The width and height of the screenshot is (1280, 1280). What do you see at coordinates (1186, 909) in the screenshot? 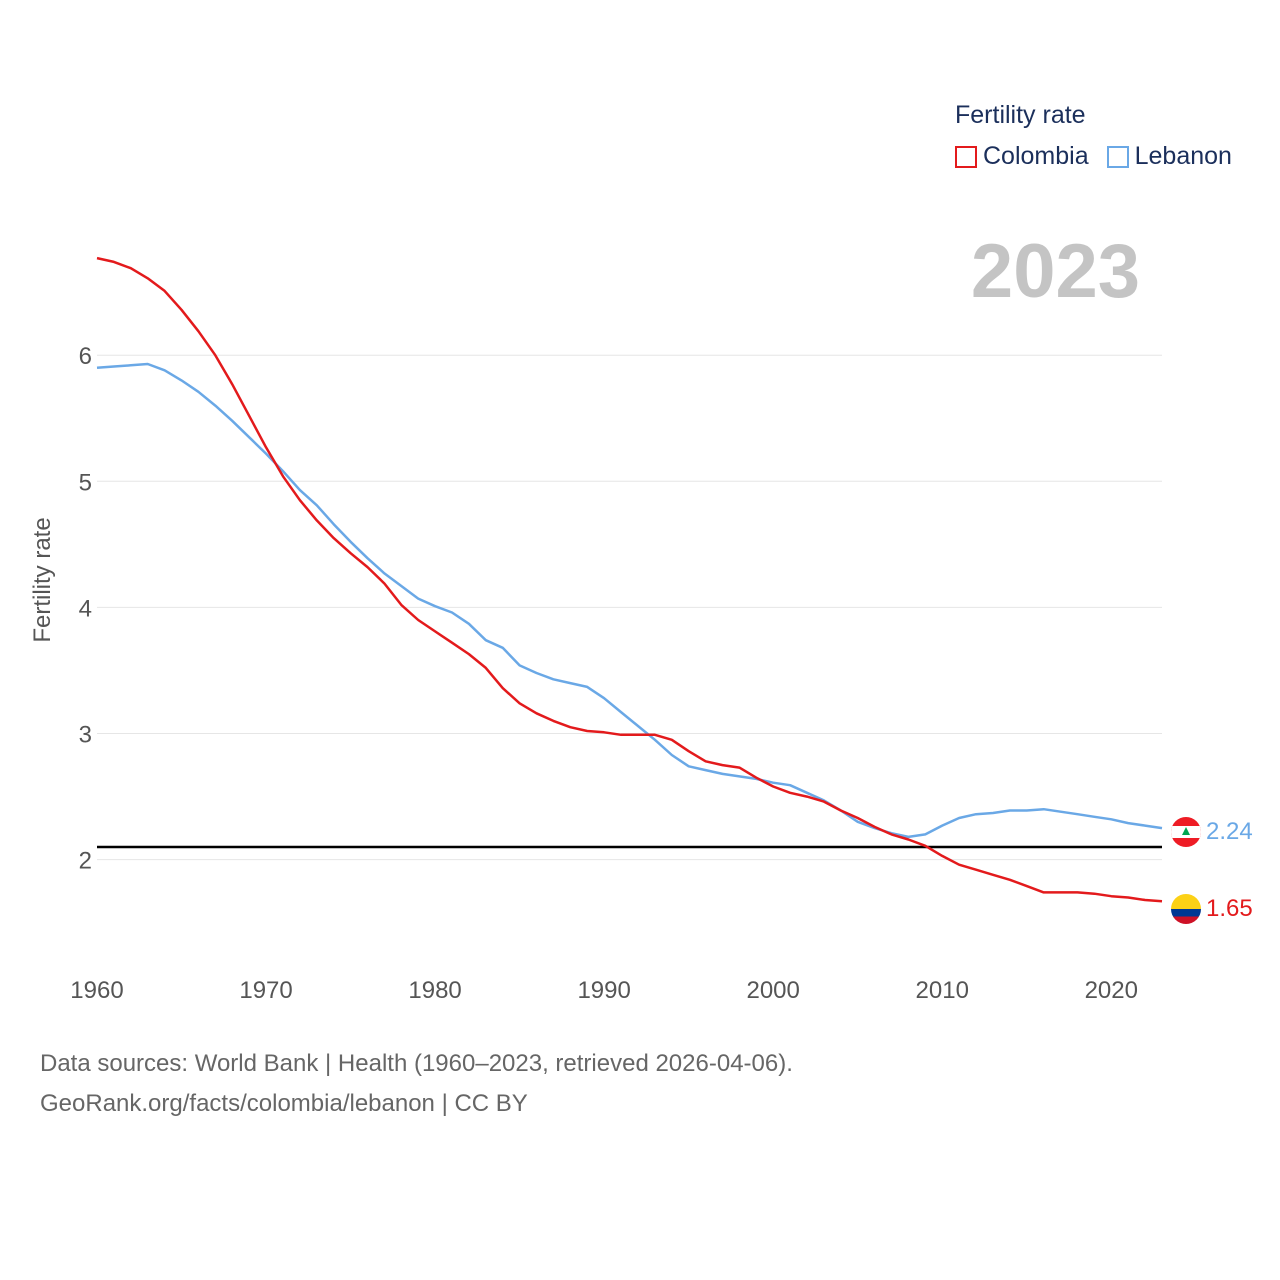
I see `colombia-flag-icon` at bounding box center [1186, 909].